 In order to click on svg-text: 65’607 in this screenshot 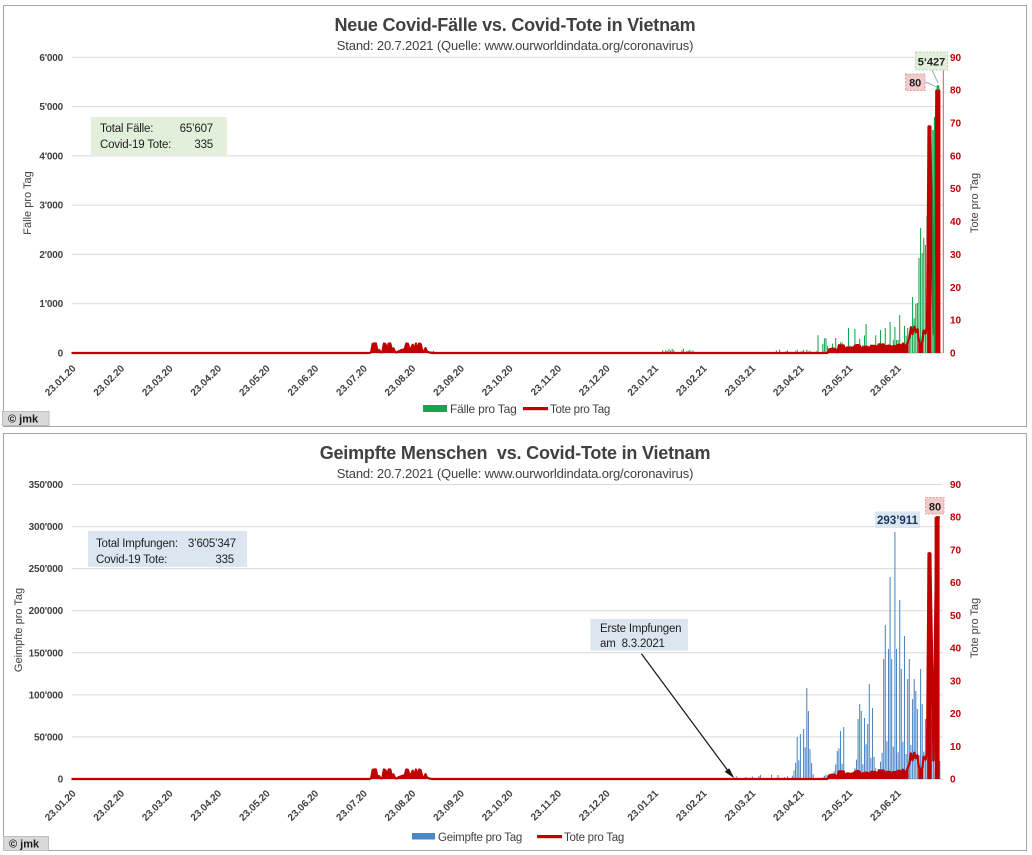, I will do `click(196, 129)`.